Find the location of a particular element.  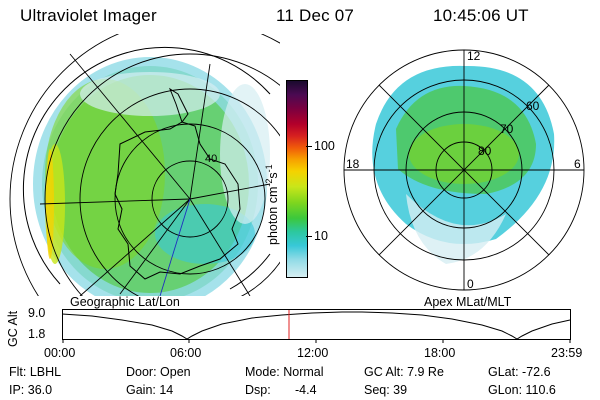

mlat-label-80: 80 is located at coordinates (485, 151).